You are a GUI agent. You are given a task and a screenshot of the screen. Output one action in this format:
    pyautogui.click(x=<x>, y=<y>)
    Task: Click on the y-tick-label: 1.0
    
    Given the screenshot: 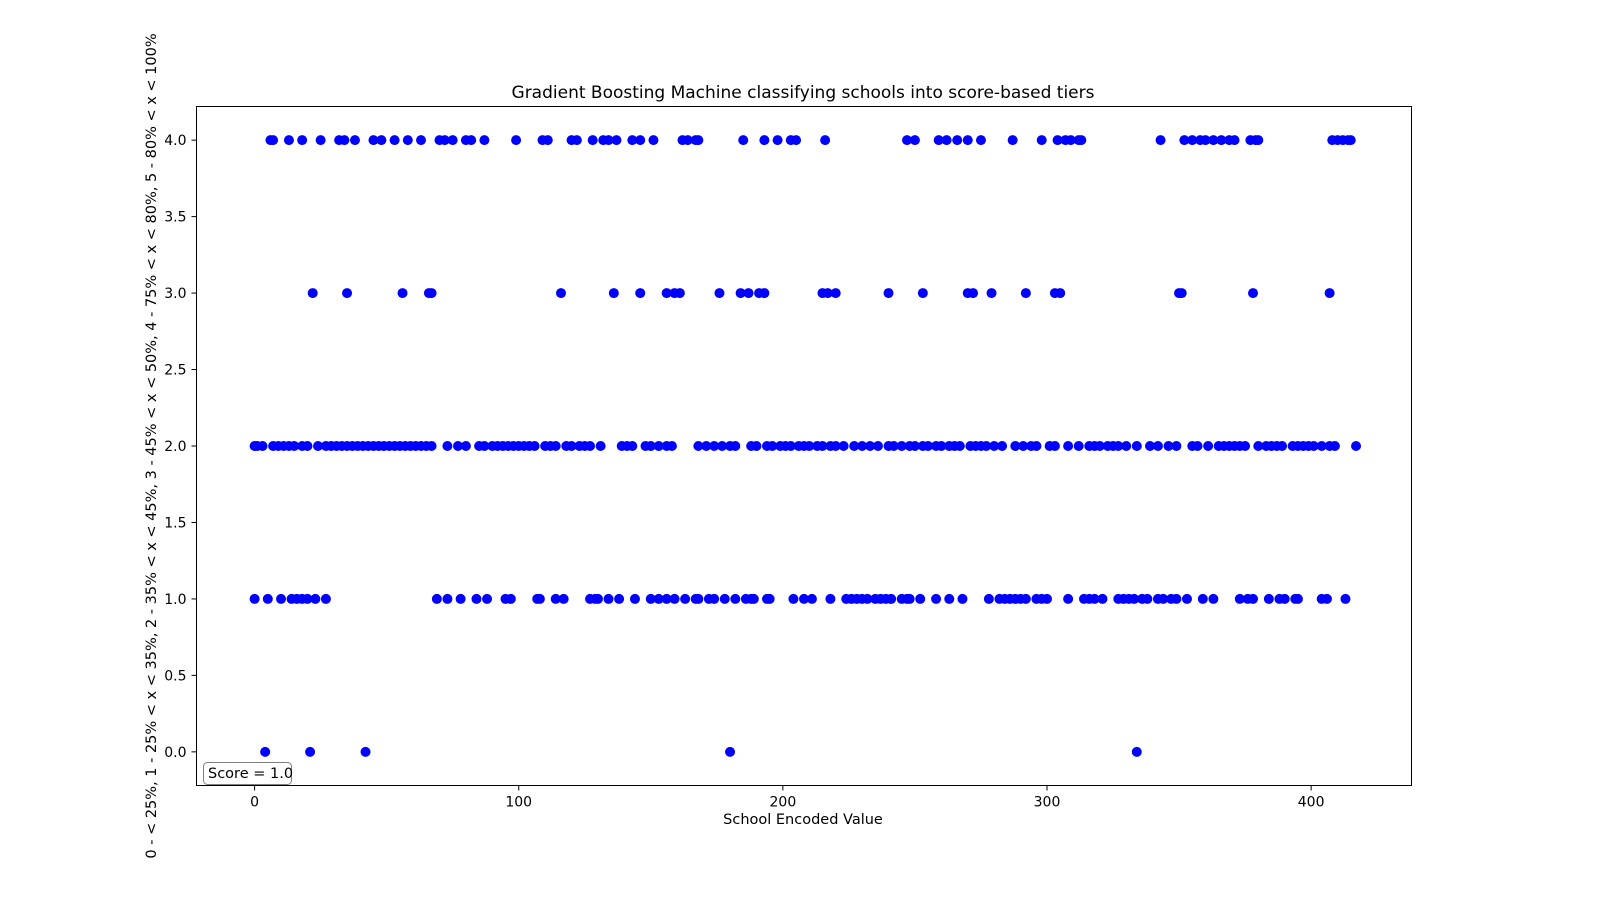 What is the action you would take?
    pyautogui.click(x=175, y=600)
    